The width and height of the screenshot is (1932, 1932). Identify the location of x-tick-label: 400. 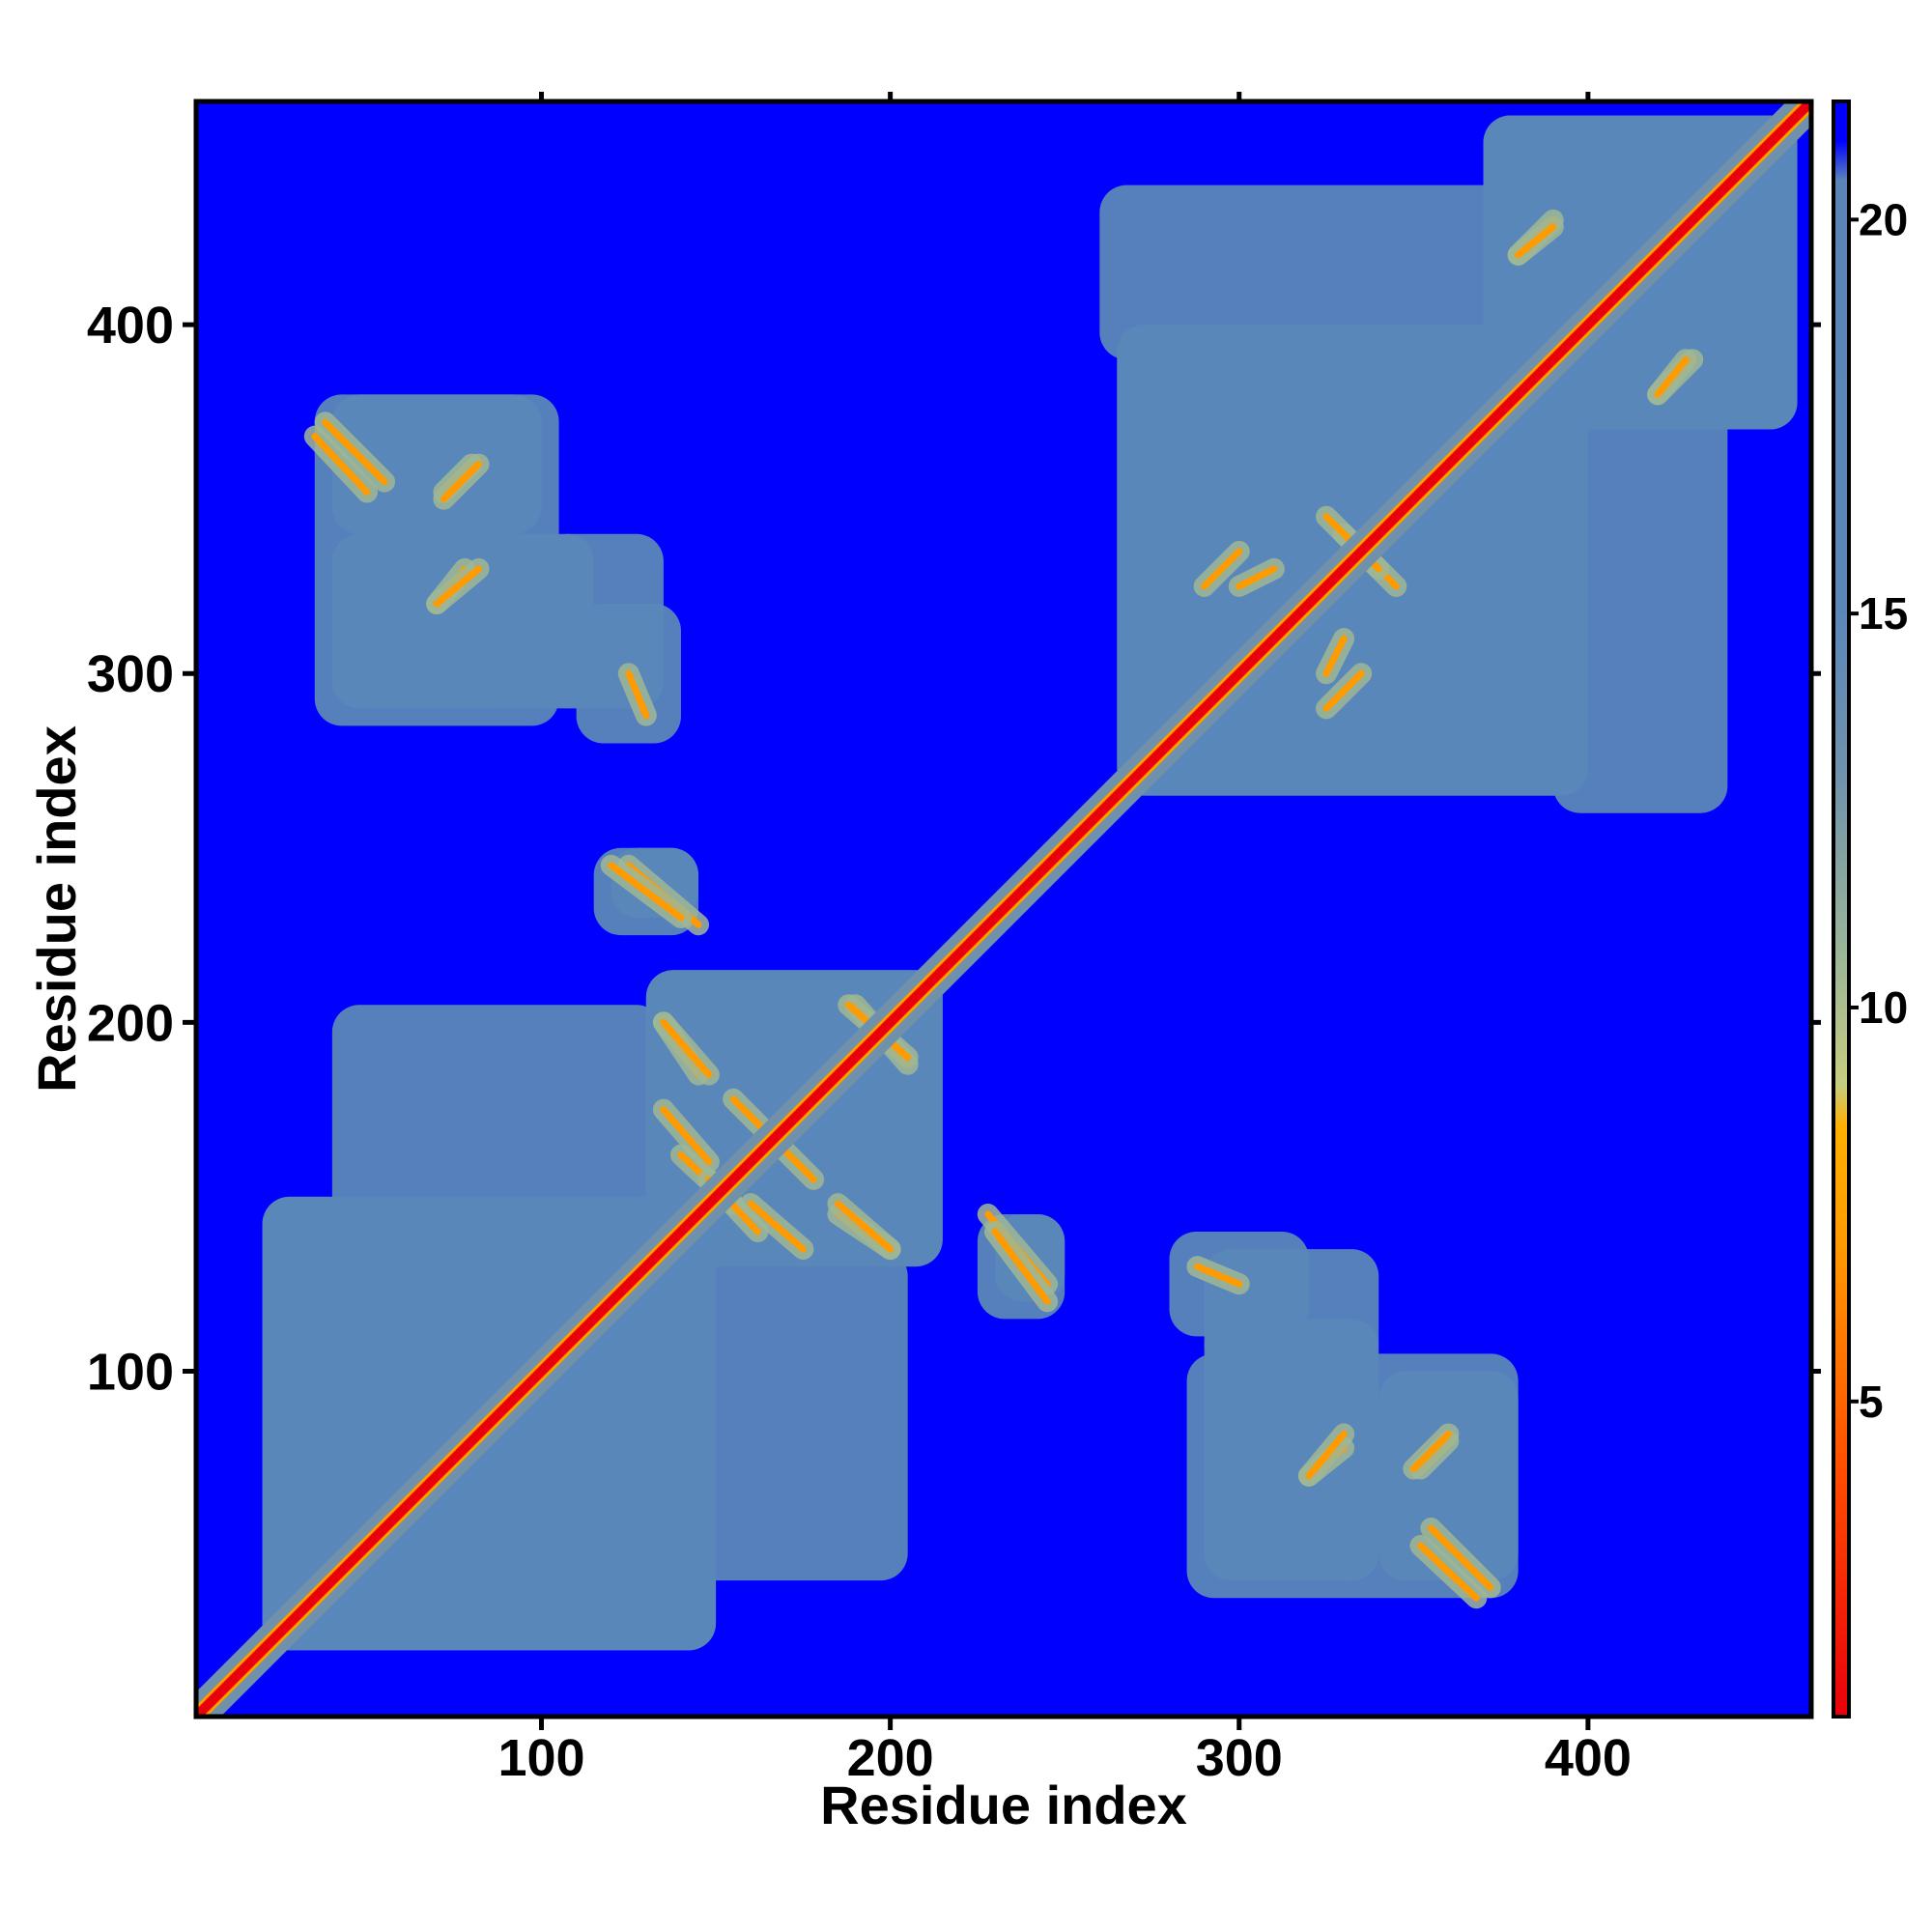
(1588, 1758).